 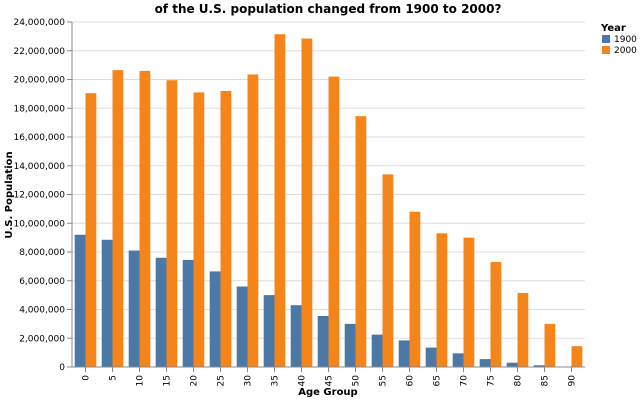 I want to click on y-axis-title: U.S. Population, so click(x=9, y=194).